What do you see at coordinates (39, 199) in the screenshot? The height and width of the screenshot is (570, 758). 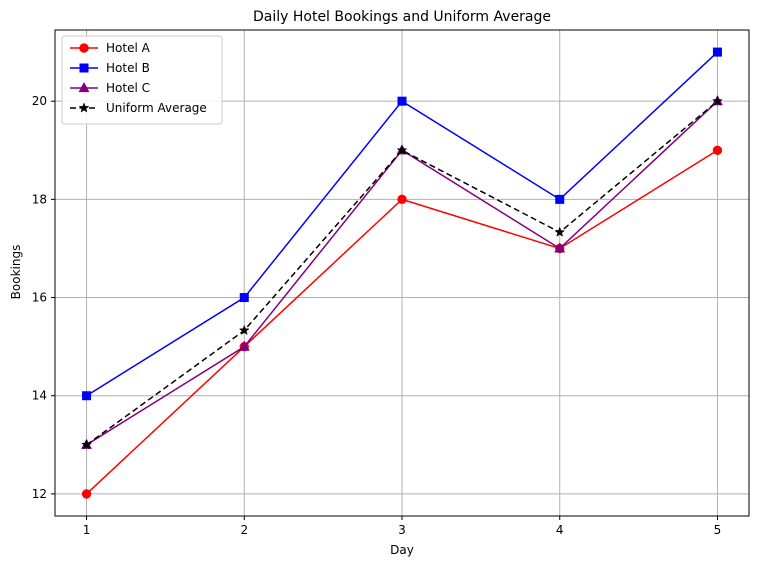 I see `y-tick-label: 18` at bounding box center [39, 199].